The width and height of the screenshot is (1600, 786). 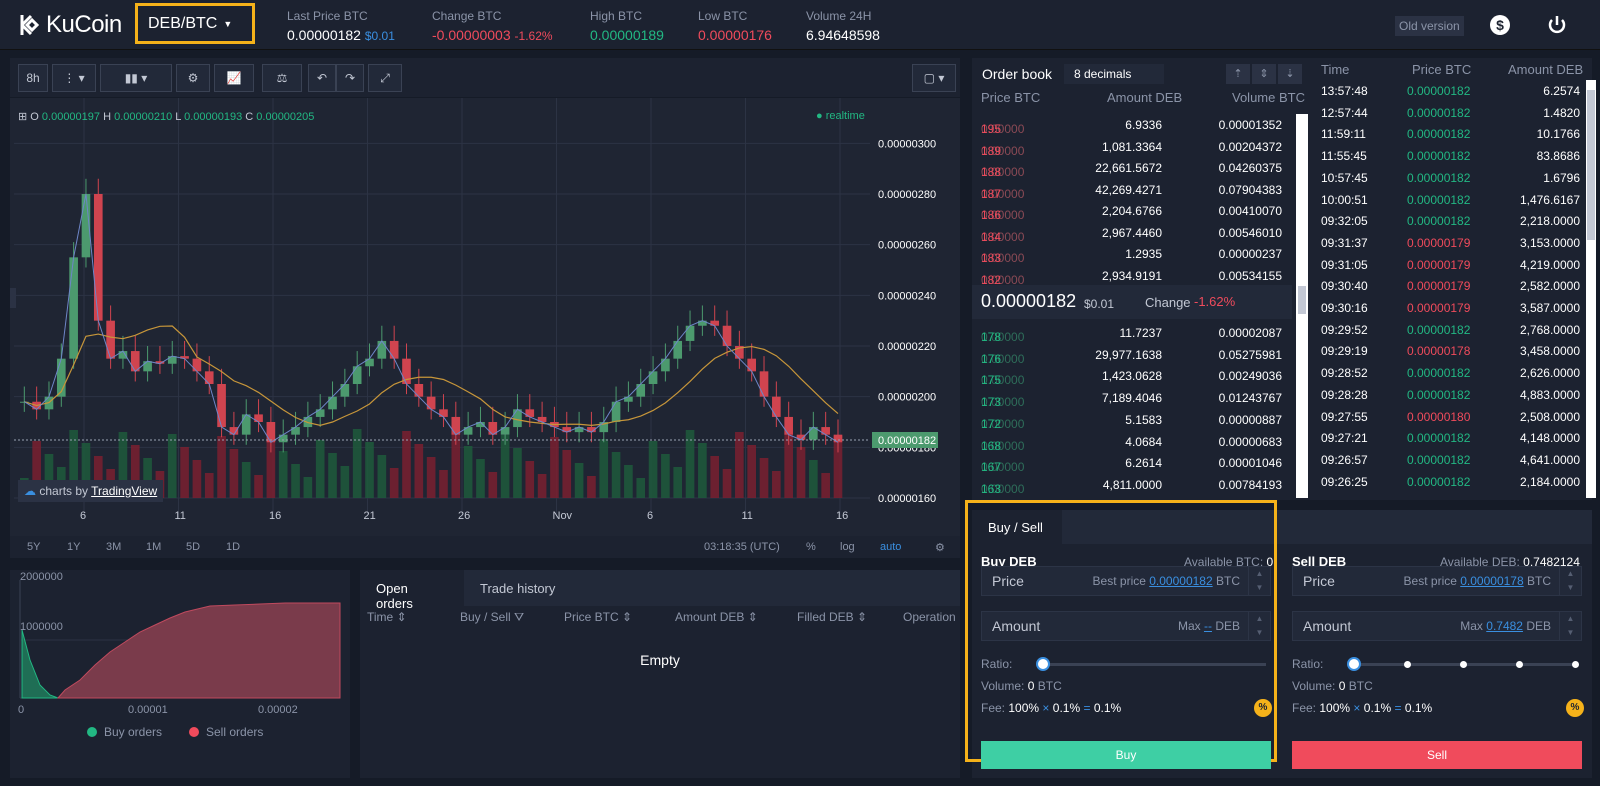 What do you see at coordinates (891, 547) in the screenshot?
I see `auto-toggle: auto` at bounding box center [891, 547].